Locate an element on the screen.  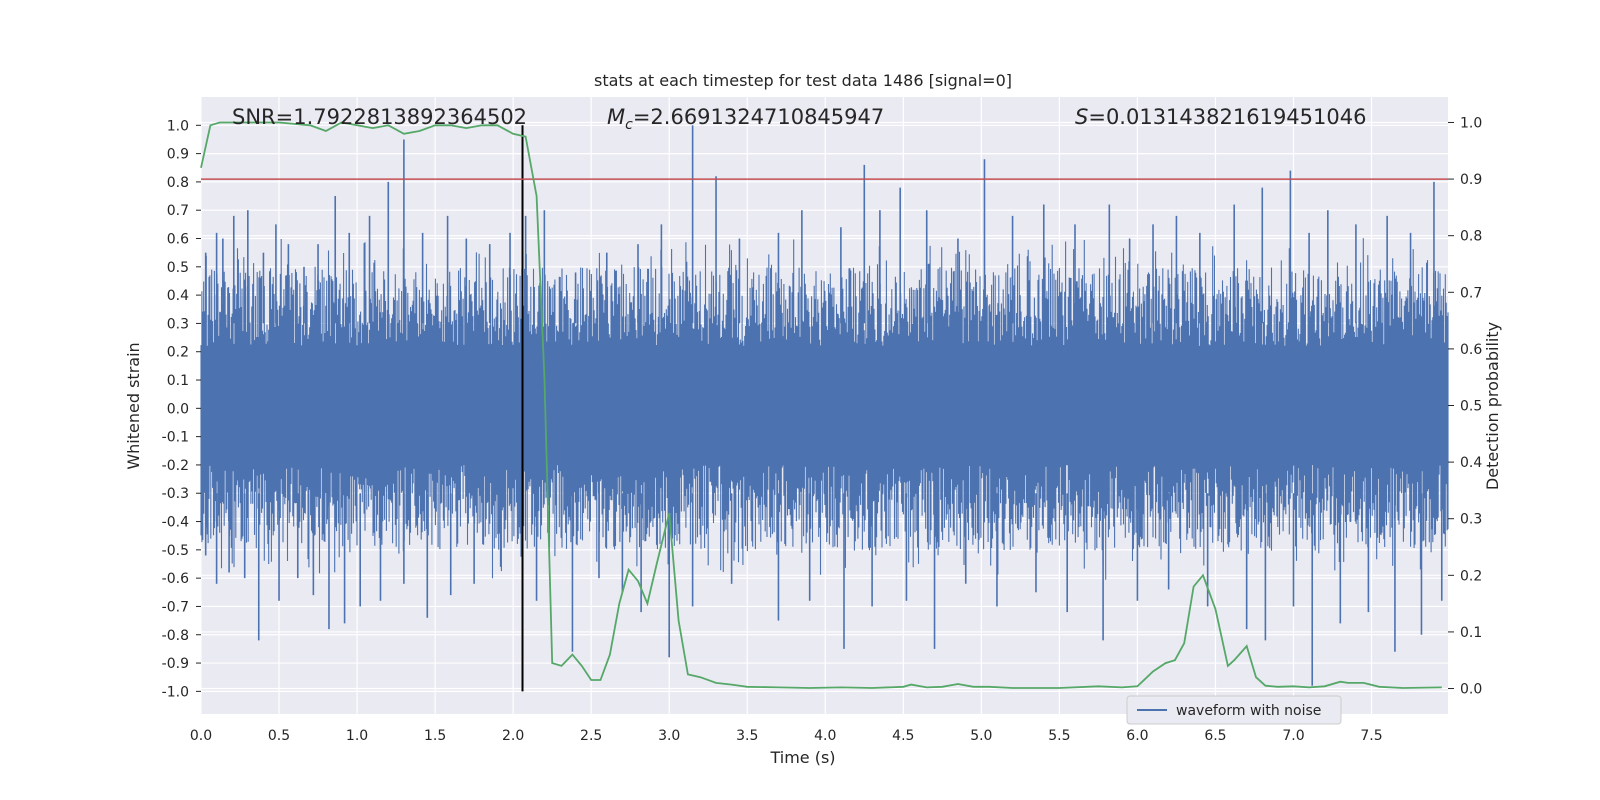
s-annotation: S=0.013143821619451046 is located at coordinates (1220, 117).